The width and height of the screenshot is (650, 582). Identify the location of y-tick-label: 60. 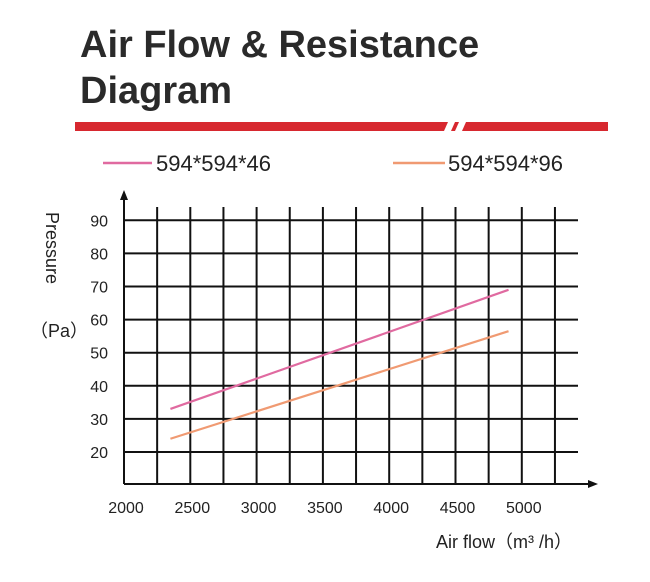
(99, 321).